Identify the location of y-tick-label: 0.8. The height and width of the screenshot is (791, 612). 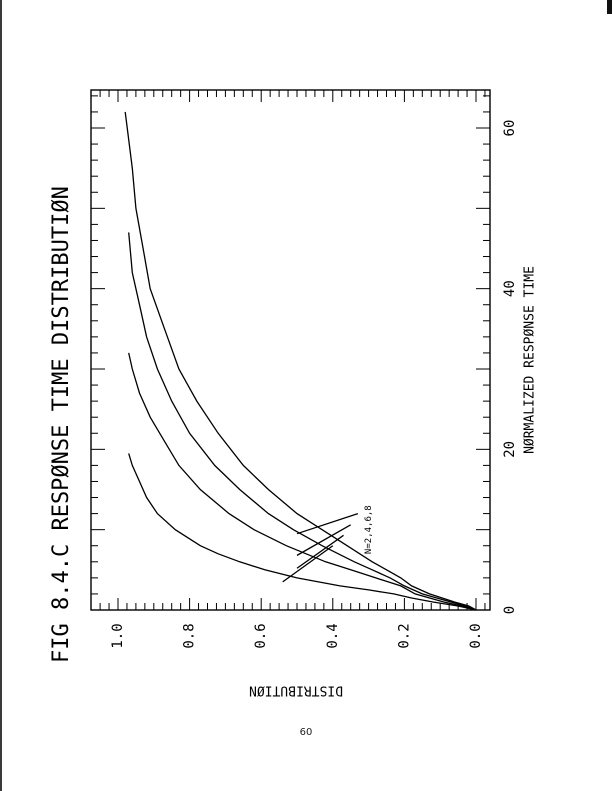
(190, 635).